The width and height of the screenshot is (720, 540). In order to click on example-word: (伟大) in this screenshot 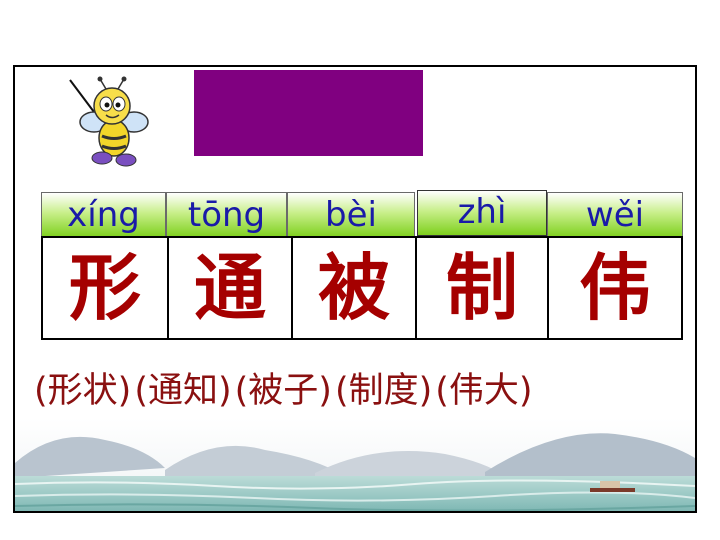, I will do `click(484, 391)`.